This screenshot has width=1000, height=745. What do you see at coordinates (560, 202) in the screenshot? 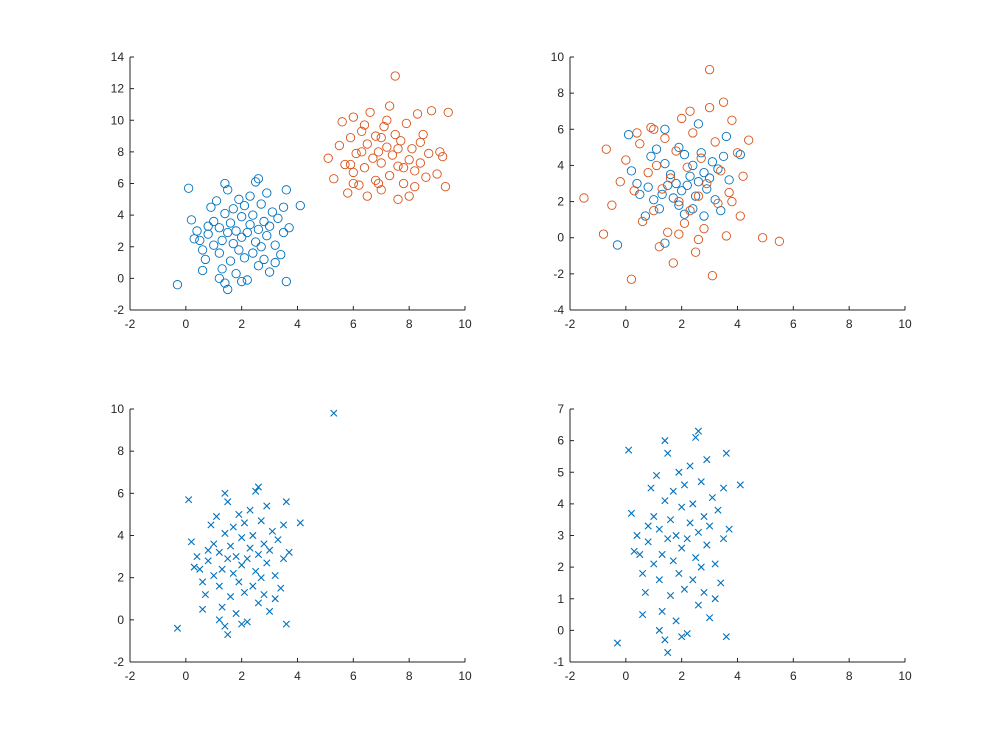
I see `y-tick-label: 2` at bounding box center [560, 202].